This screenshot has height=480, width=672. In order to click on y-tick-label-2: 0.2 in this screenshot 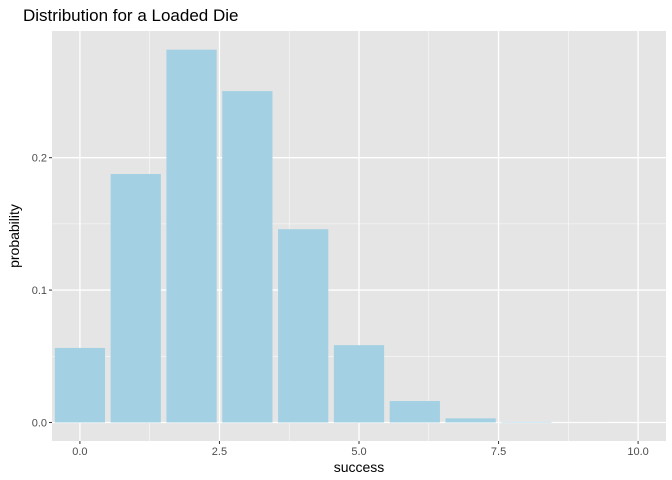, I will do `click(39, 159)`.